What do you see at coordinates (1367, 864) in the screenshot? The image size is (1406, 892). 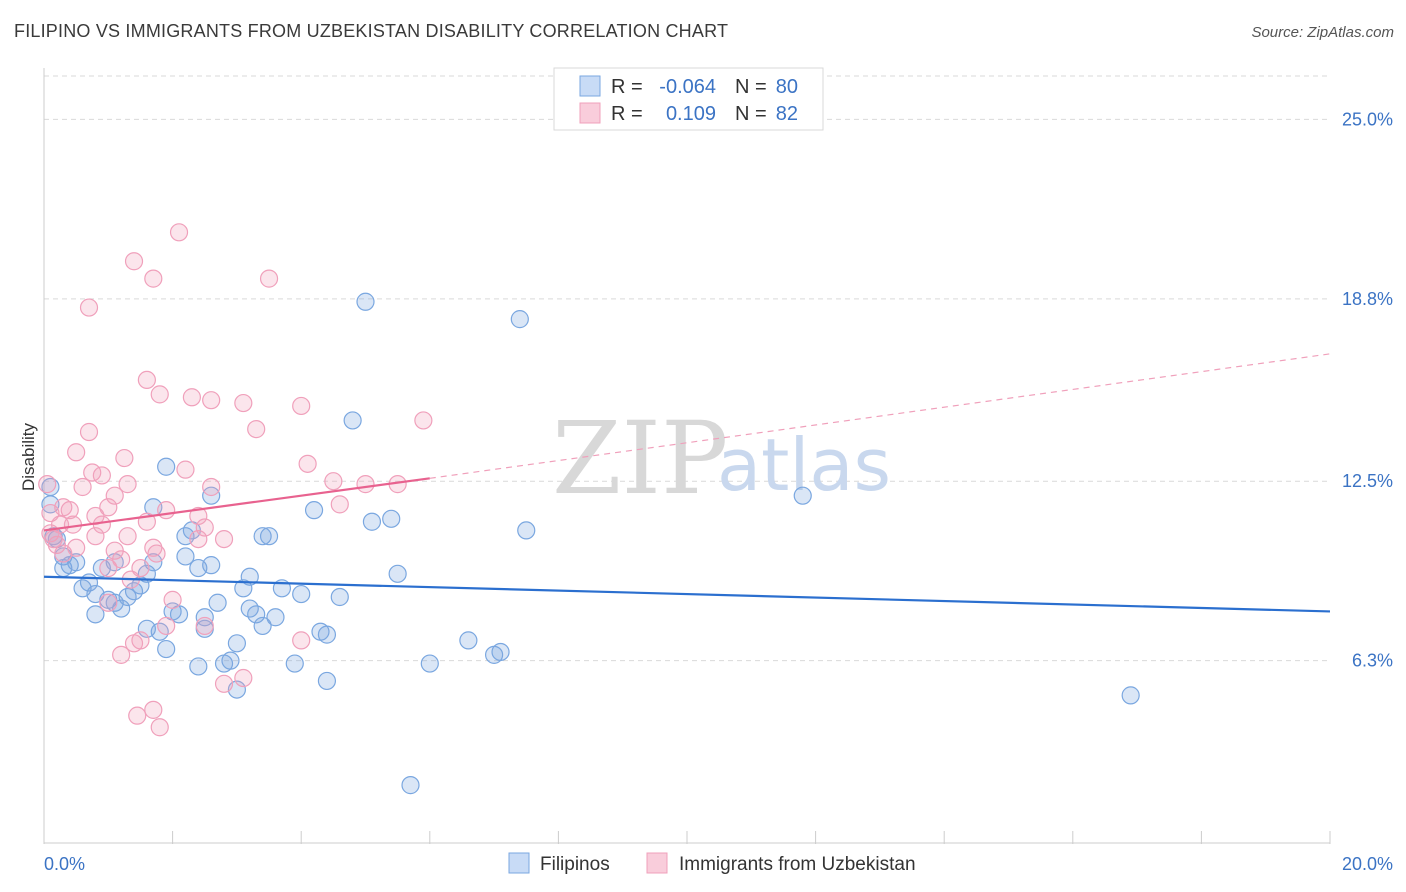 I see `x-tick-label-1: 20.0%` at bounding box center [1367, 864].